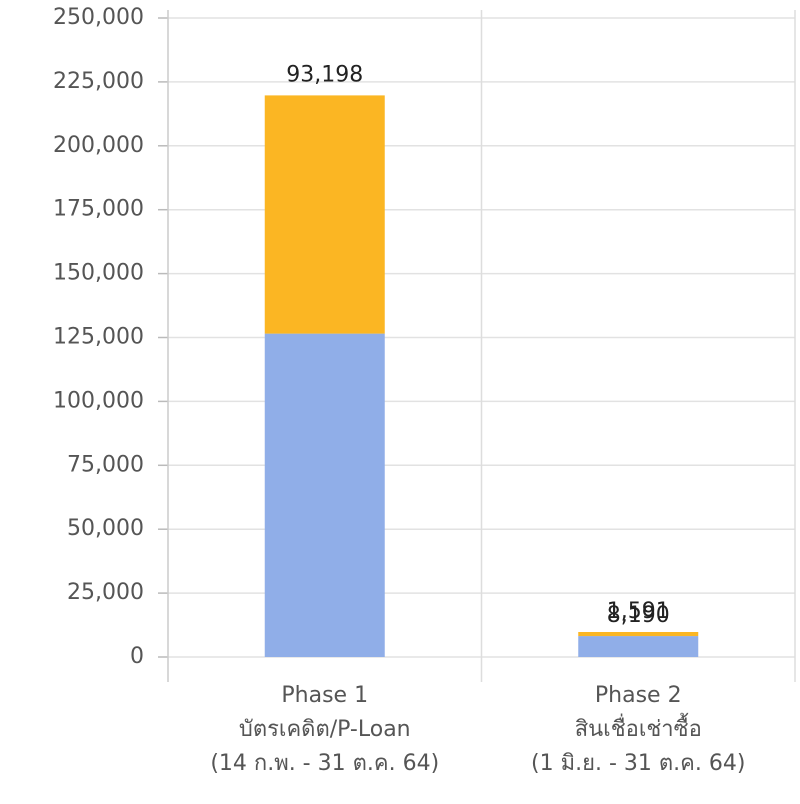  I want to click on y-tick-label: 175,000, so click(98, 209).